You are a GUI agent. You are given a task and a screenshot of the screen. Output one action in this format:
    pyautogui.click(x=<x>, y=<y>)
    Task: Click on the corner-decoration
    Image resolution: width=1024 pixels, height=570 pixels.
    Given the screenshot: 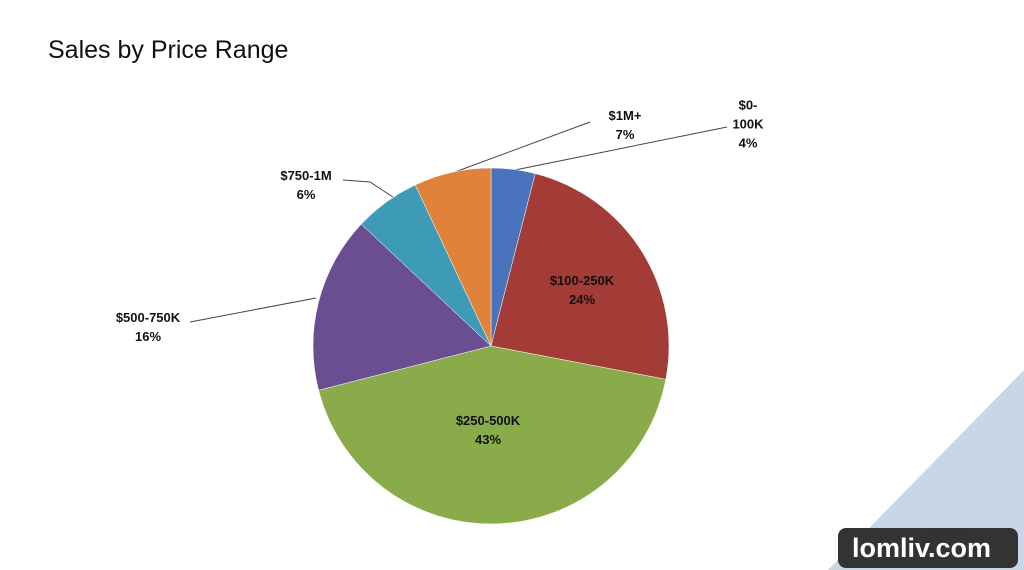 What is the action you would take?
    pyautogui.click(x=926, y=470)
    